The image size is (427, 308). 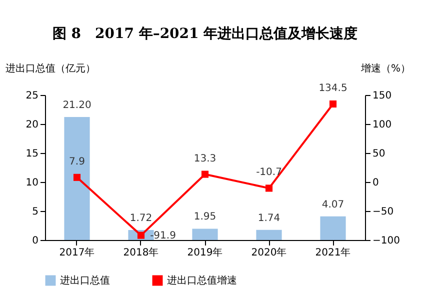 I want to click on y-tick-label: 25, so click(x=32, y=96).